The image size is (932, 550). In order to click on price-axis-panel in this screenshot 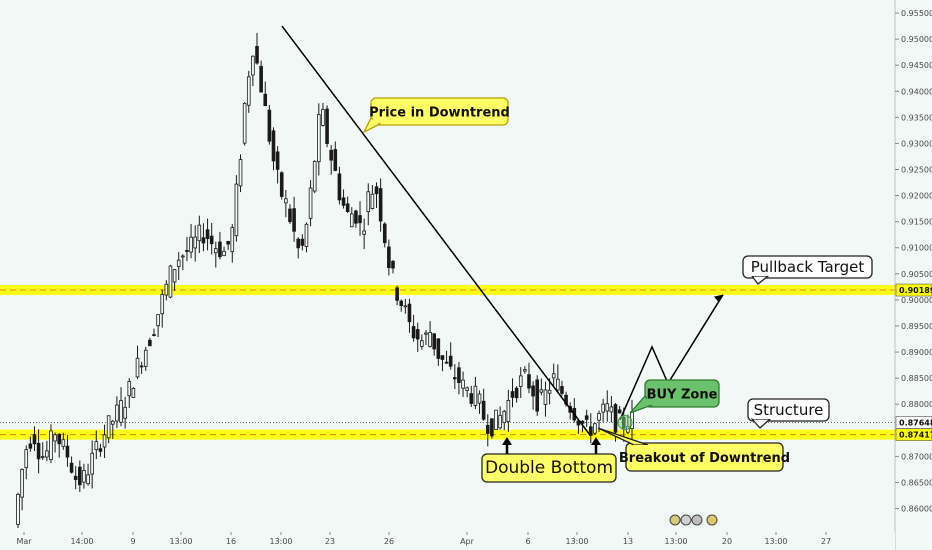, I will do `click(913, 275)`.